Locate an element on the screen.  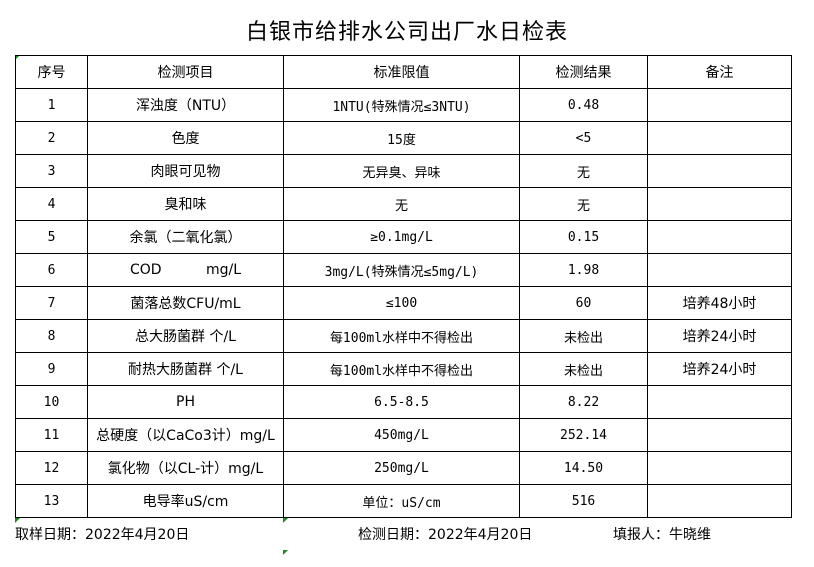
test-result: 516 is located at coordinates (583, 501).